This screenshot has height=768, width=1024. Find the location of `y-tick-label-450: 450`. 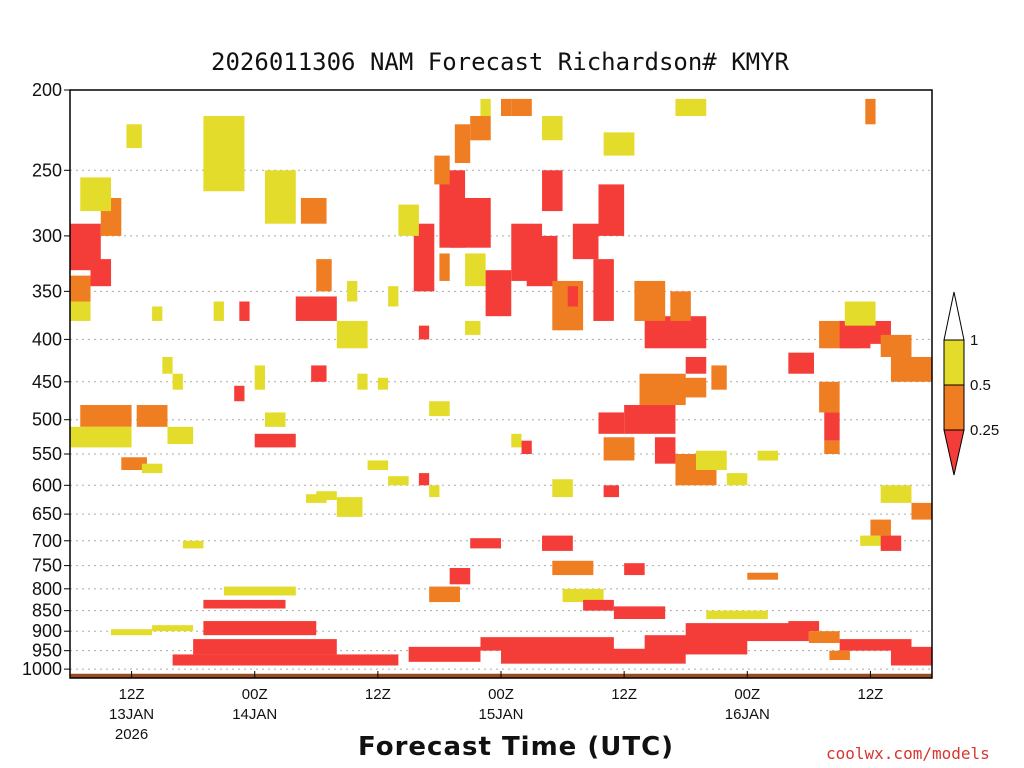

y-tick-label-450: 450 is located at coordinates (47, 382).